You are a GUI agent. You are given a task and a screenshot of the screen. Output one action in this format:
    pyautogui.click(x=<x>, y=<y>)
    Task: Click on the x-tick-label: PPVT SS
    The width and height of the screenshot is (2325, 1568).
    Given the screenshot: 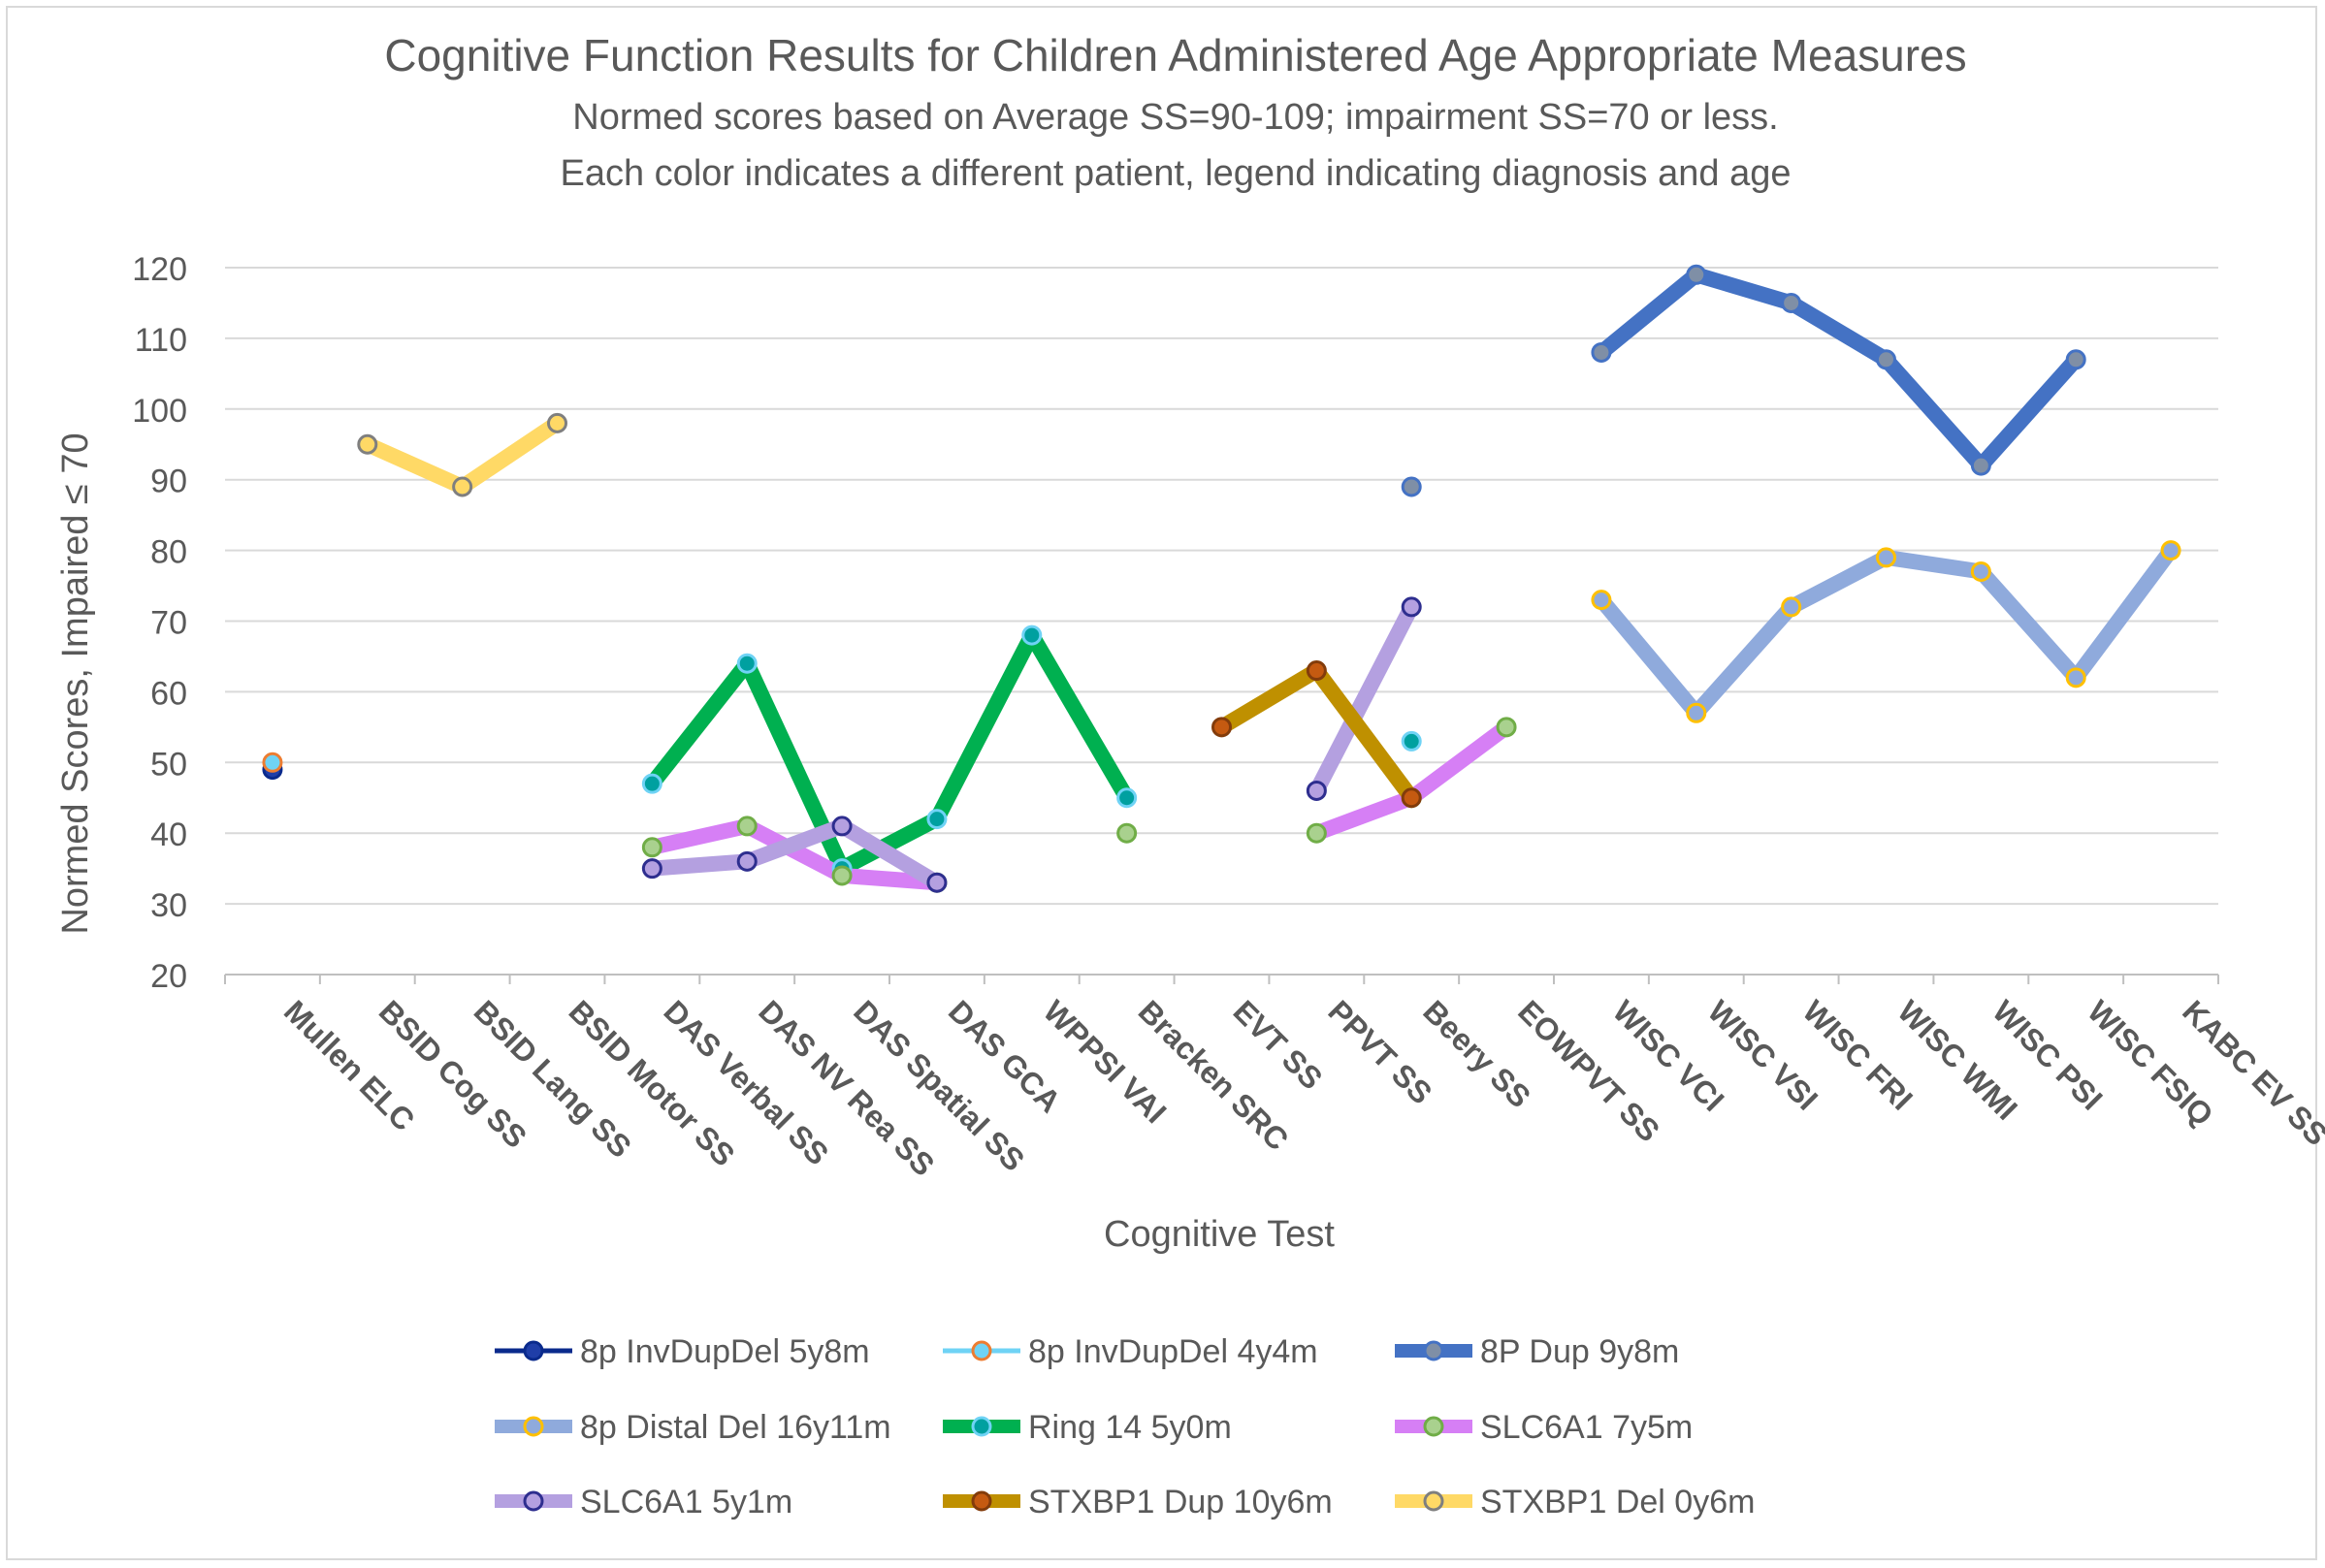 What is the action you would take?
    pyautogui.click(x=1379, y=1051)
    